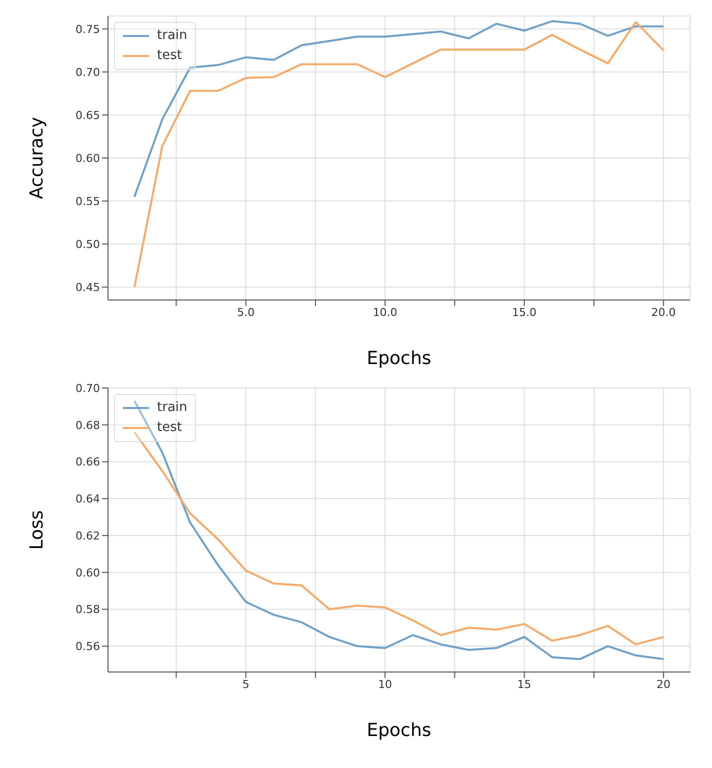 The image size is (712, 768). What do you see at coordinates (88, 535) in the screenshot?
I see `y-tick-label: 0.62` at bounding box center [88, 535].